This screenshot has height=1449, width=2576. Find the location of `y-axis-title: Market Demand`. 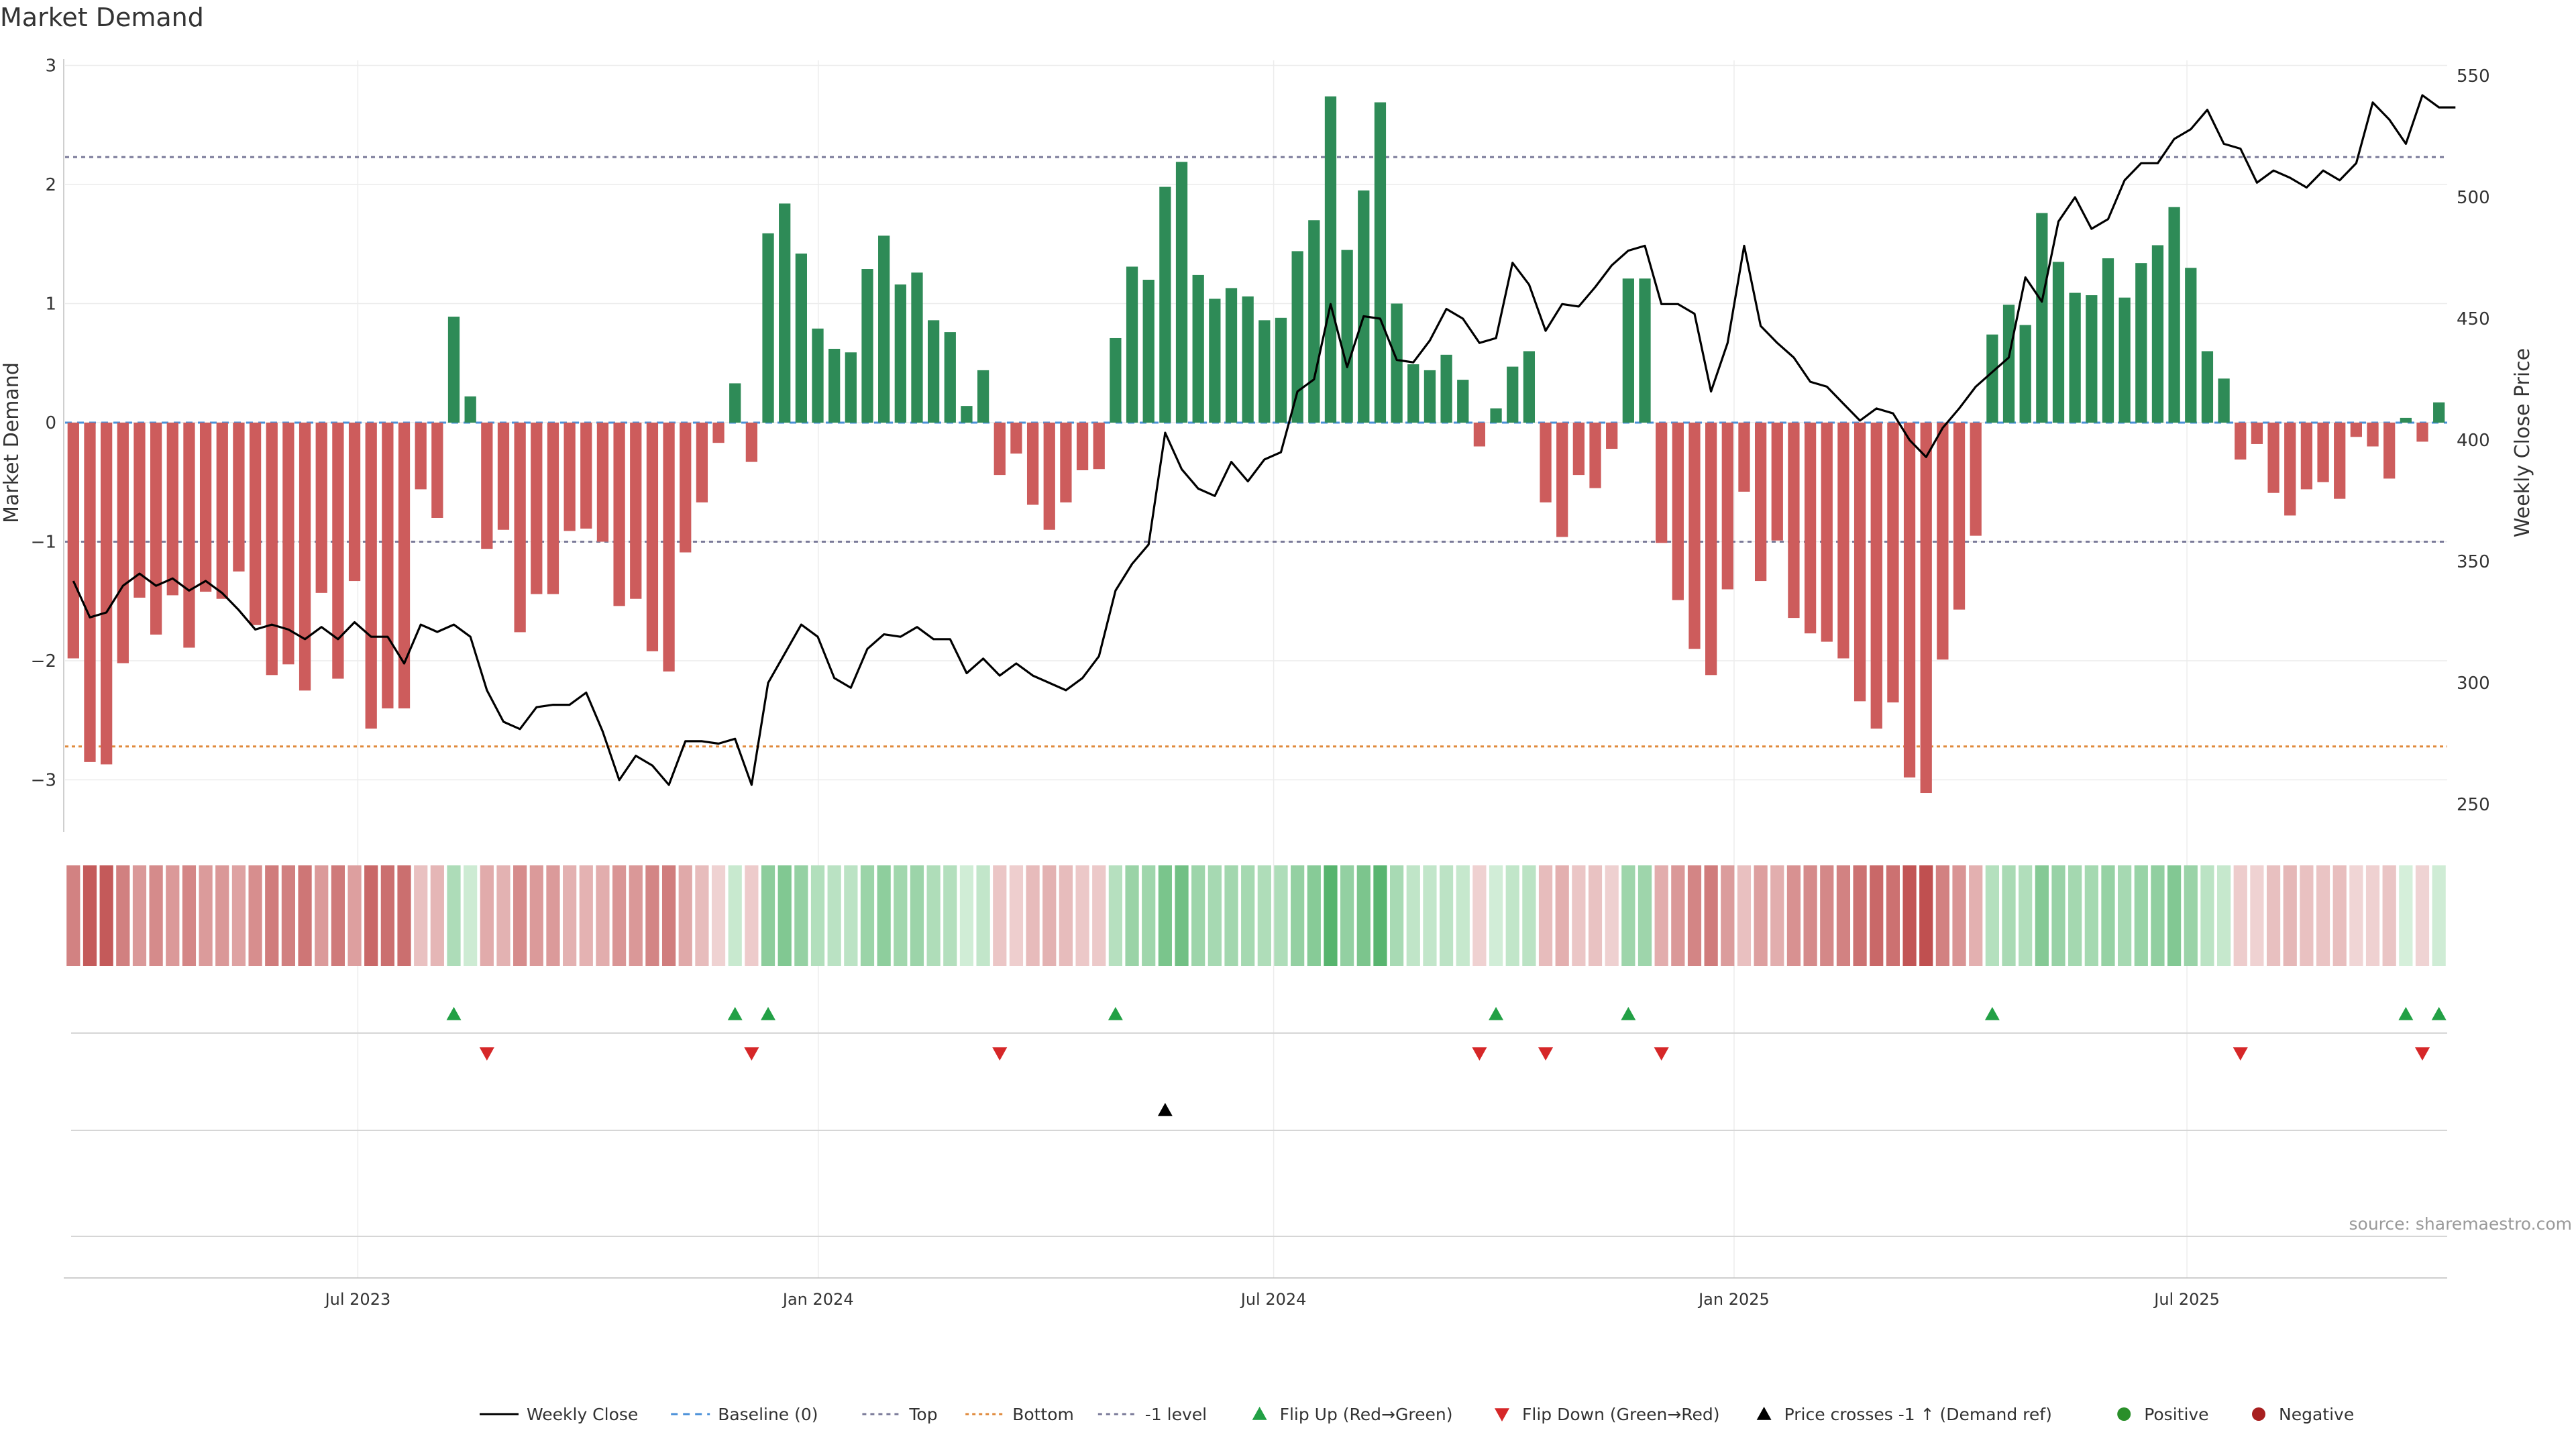

y-axis-title: Market Demand is located at coordinates (11, 442).